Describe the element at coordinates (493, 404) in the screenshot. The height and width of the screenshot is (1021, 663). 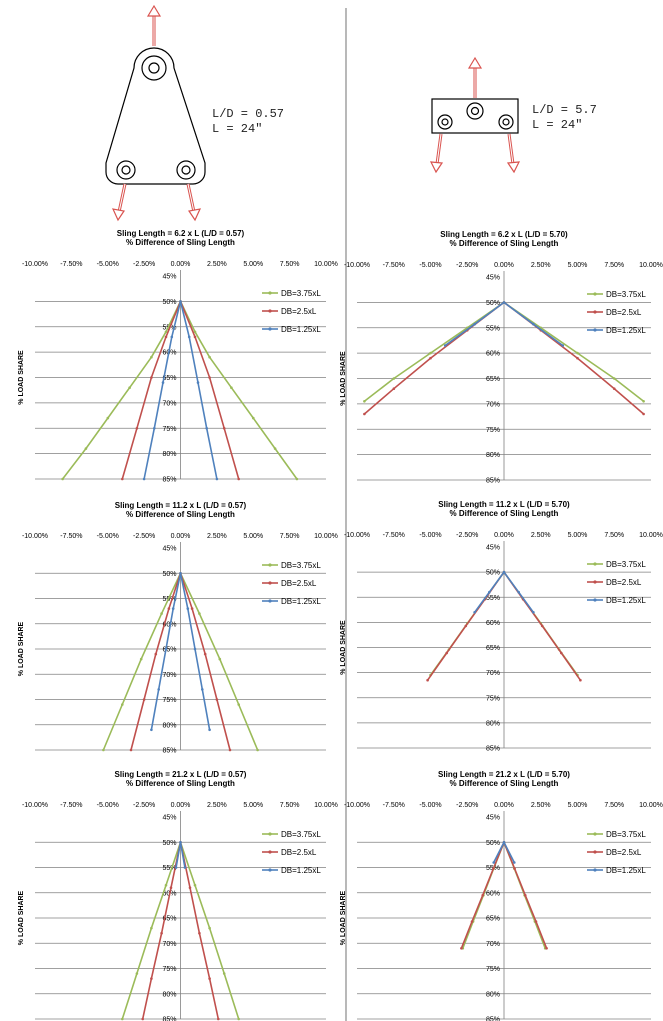
I see `y-tick-label: 70%` at that location.